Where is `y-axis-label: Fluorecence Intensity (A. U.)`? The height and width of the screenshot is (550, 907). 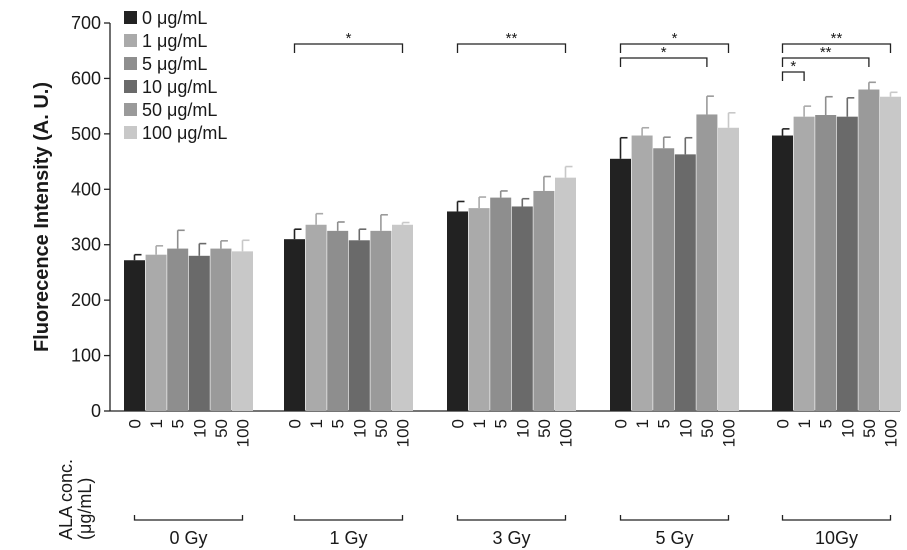 y-axis-label: Fluorecence Intensity (A. U.) is located at coordinates (42, 217).